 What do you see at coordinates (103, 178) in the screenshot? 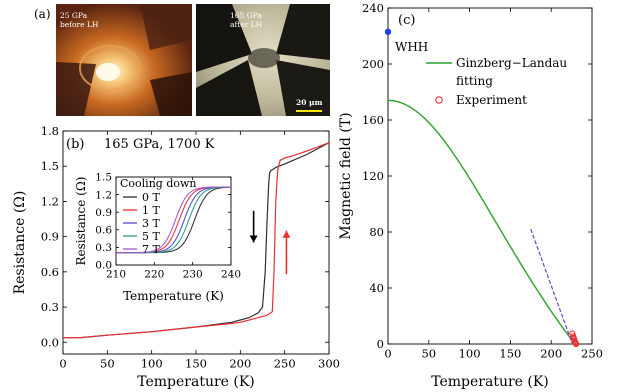
I see `inset-y-tick-label: 1.5` at bounding box center [103, 178].